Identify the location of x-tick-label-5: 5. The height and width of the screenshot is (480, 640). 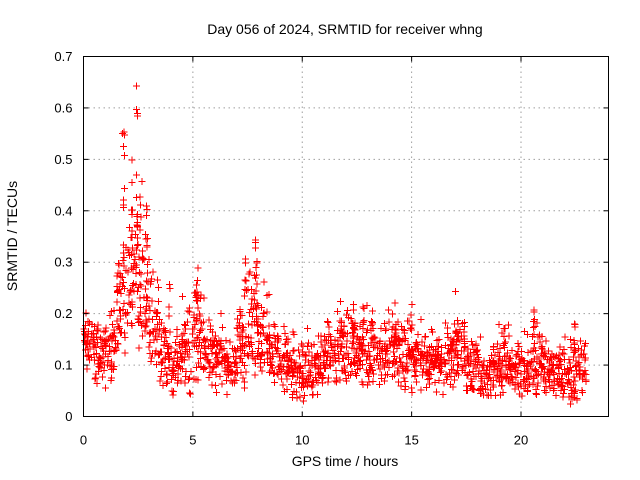
(192, 440).